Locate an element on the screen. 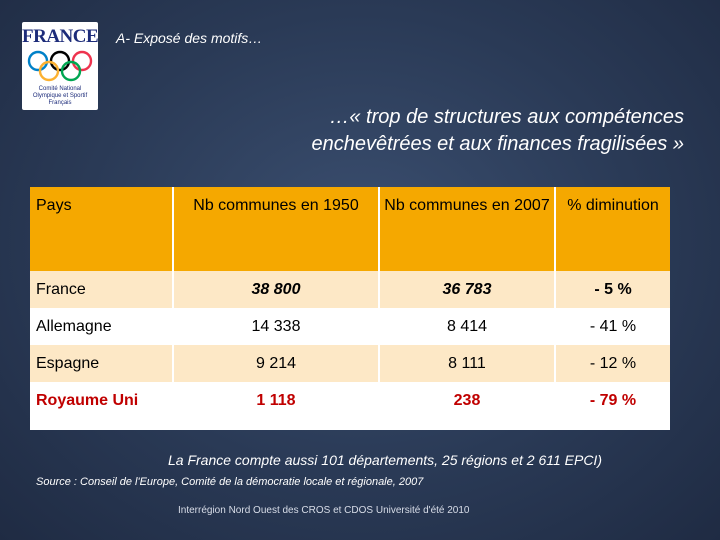 This screenshot has height=540, width=720. ring-blue is located at coordinates (38, 61).